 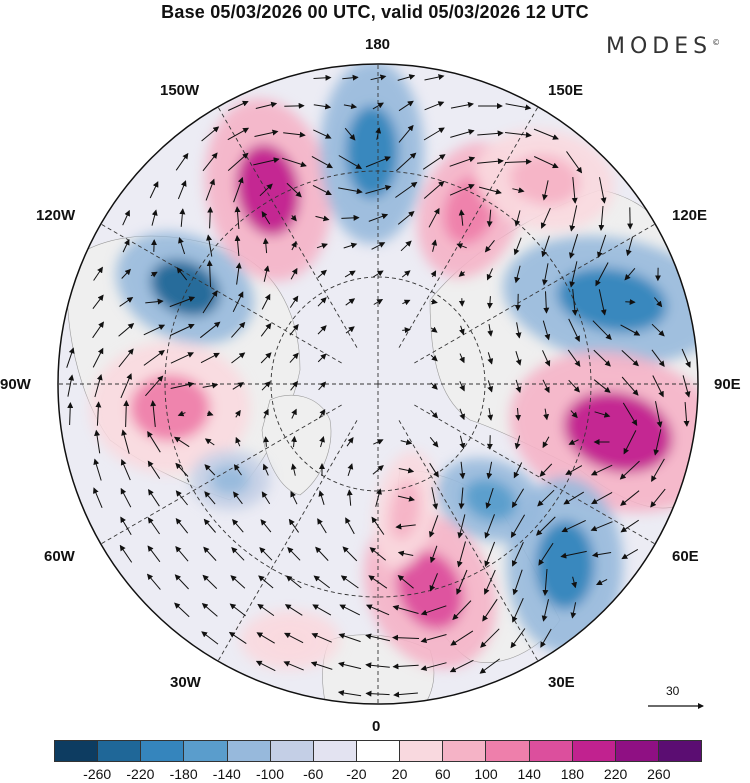 I want to click on meridian-line, so click(x=287, y=227).